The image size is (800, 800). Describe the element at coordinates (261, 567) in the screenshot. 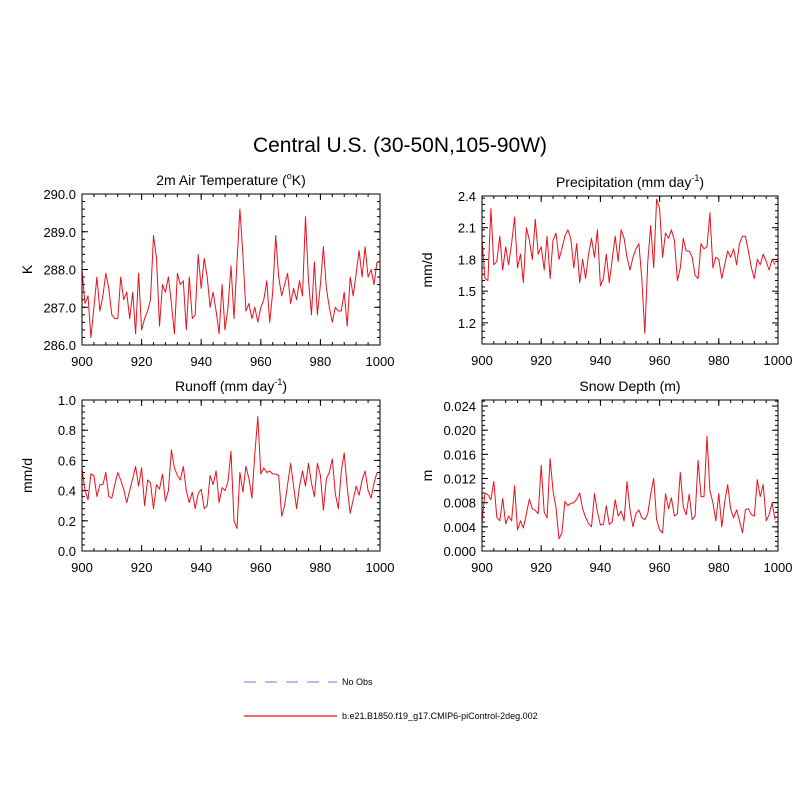

I see `runoff-x-tick-label: 960` at that location.